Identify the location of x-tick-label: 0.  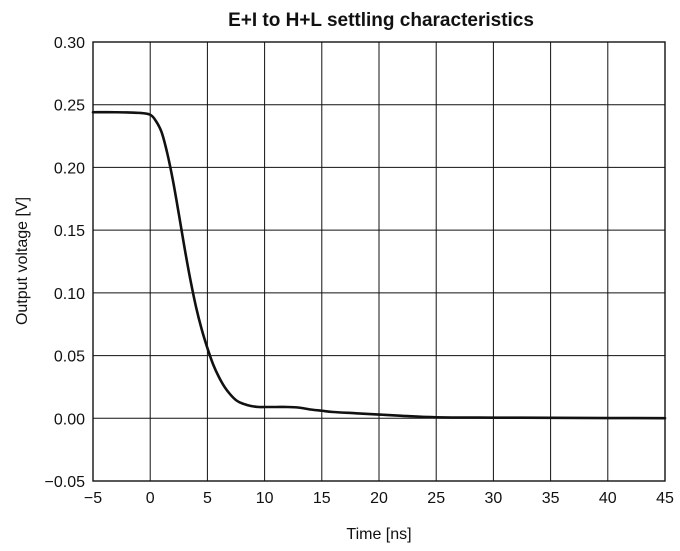
(150, 498).